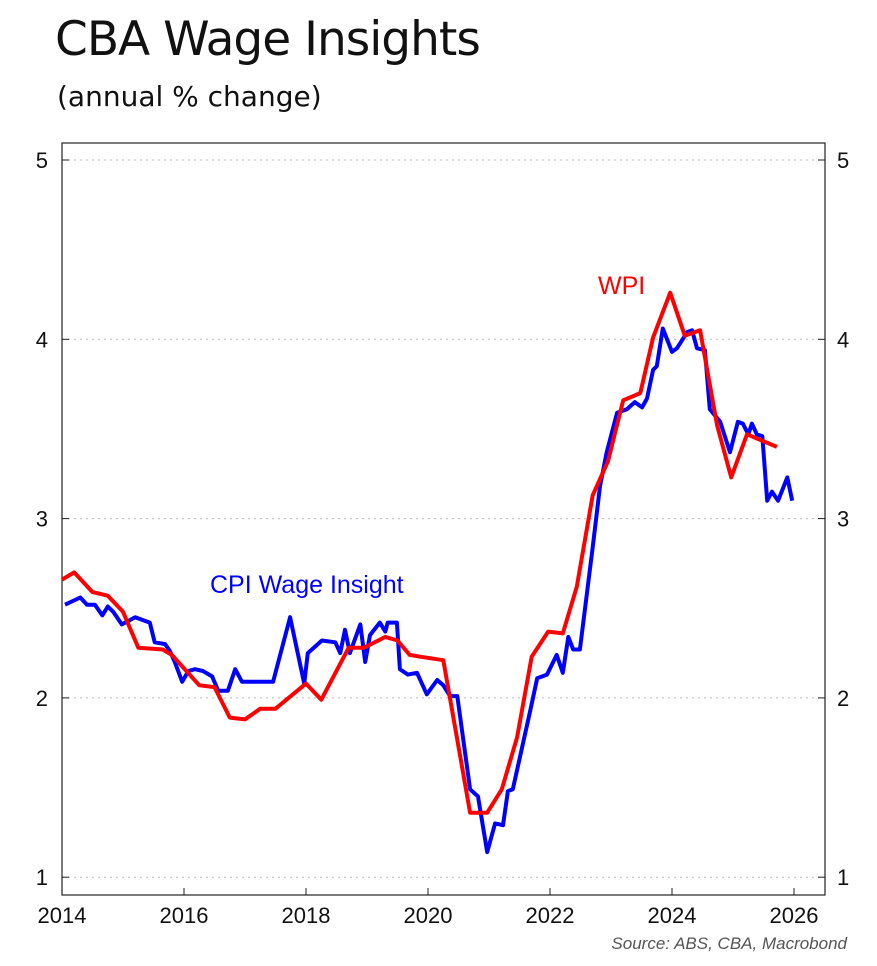 The height and width of the screenshot is (966, 877). I want to click on y-tick-label-right: 4, so click(843, 339).